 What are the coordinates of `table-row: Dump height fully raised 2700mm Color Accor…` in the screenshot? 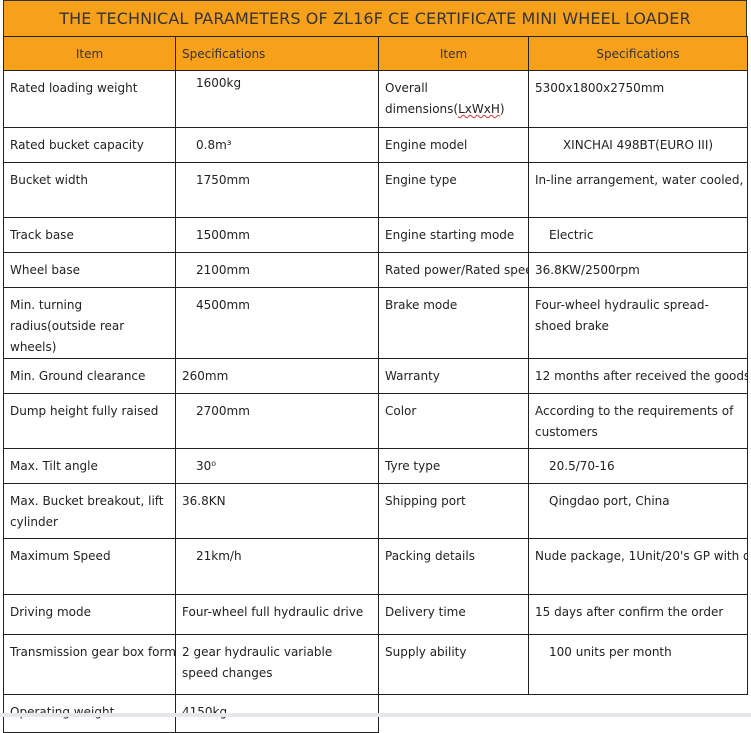 It's located at (375, 421).